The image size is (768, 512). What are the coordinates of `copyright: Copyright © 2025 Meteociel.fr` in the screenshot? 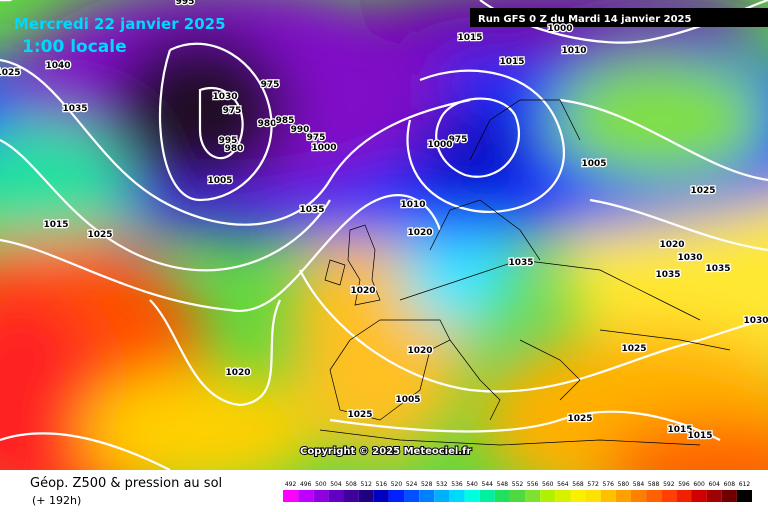 It's located at (385, 451).